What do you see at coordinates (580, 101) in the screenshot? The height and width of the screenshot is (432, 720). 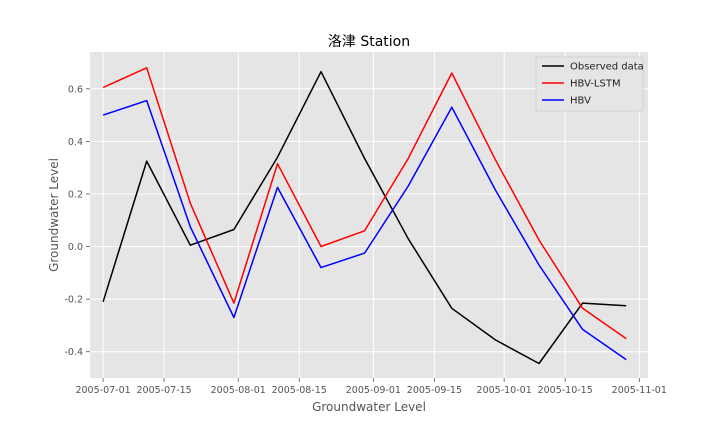 I see `legend-label-hbv: HBV` at bounding box center [580, 101].